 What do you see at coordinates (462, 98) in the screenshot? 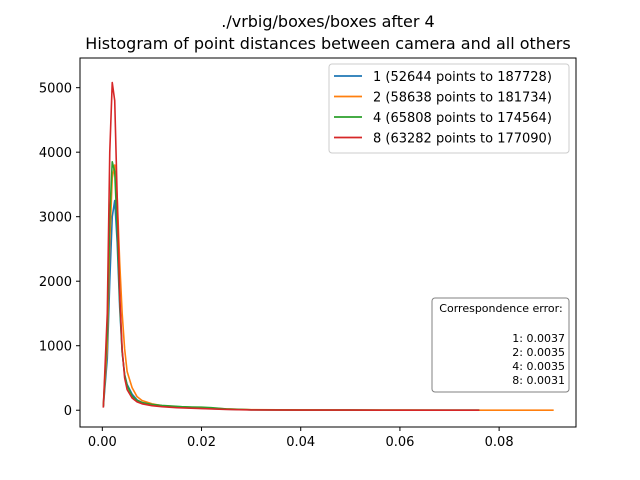
I see `legend-label-2: 2 (58638 points to 181734)` at bounding box center [462, 98].